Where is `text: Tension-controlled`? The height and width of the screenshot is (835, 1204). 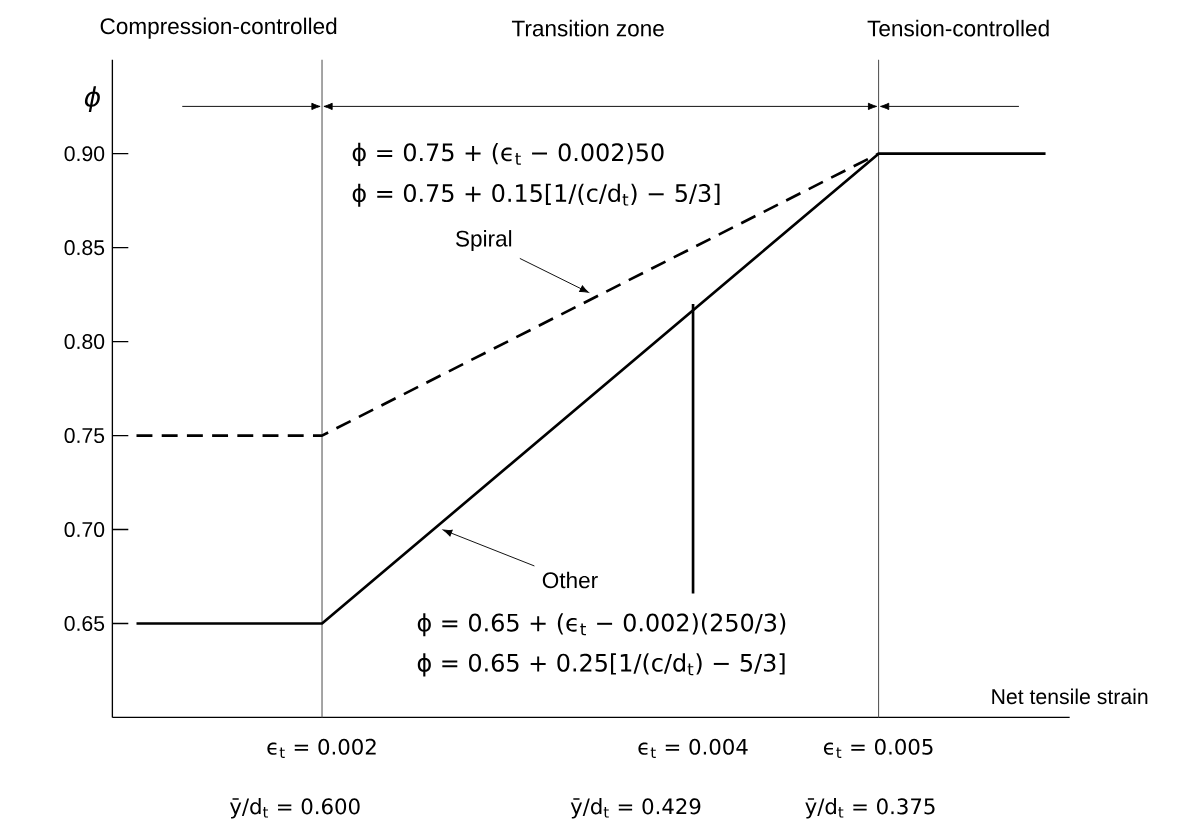 text: Tension-controlled is located at coordinates (958, 28).